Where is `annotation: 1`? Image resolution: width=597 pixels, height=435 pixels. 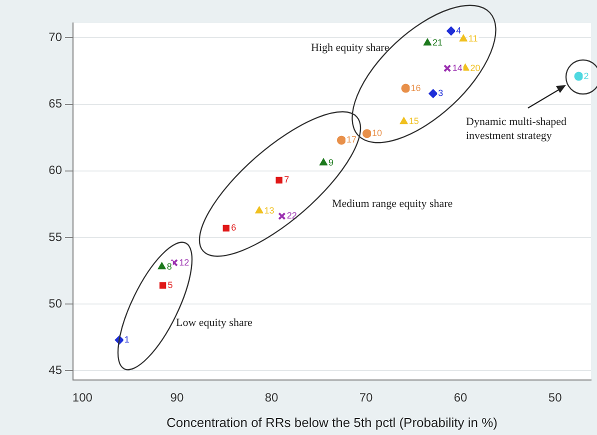 annotation: 1 is located at coordinates (127, 339).